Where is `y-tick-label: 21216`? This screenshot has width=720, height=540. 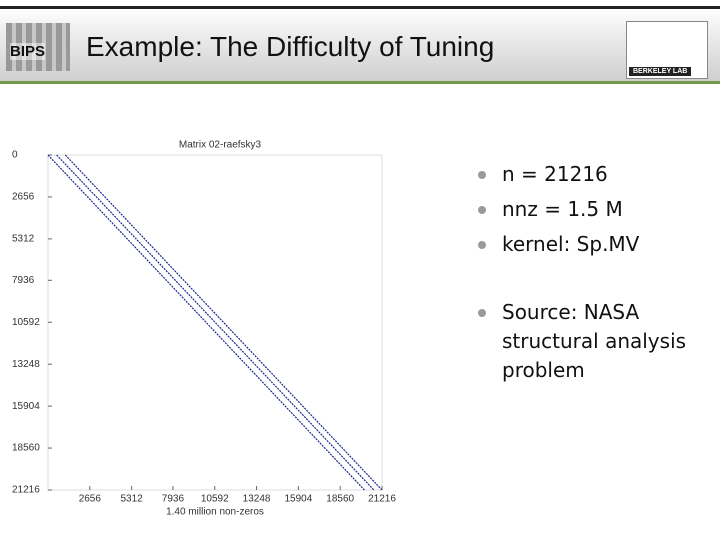 y-tick-label: 21216 is located at coordinates (26, 490).